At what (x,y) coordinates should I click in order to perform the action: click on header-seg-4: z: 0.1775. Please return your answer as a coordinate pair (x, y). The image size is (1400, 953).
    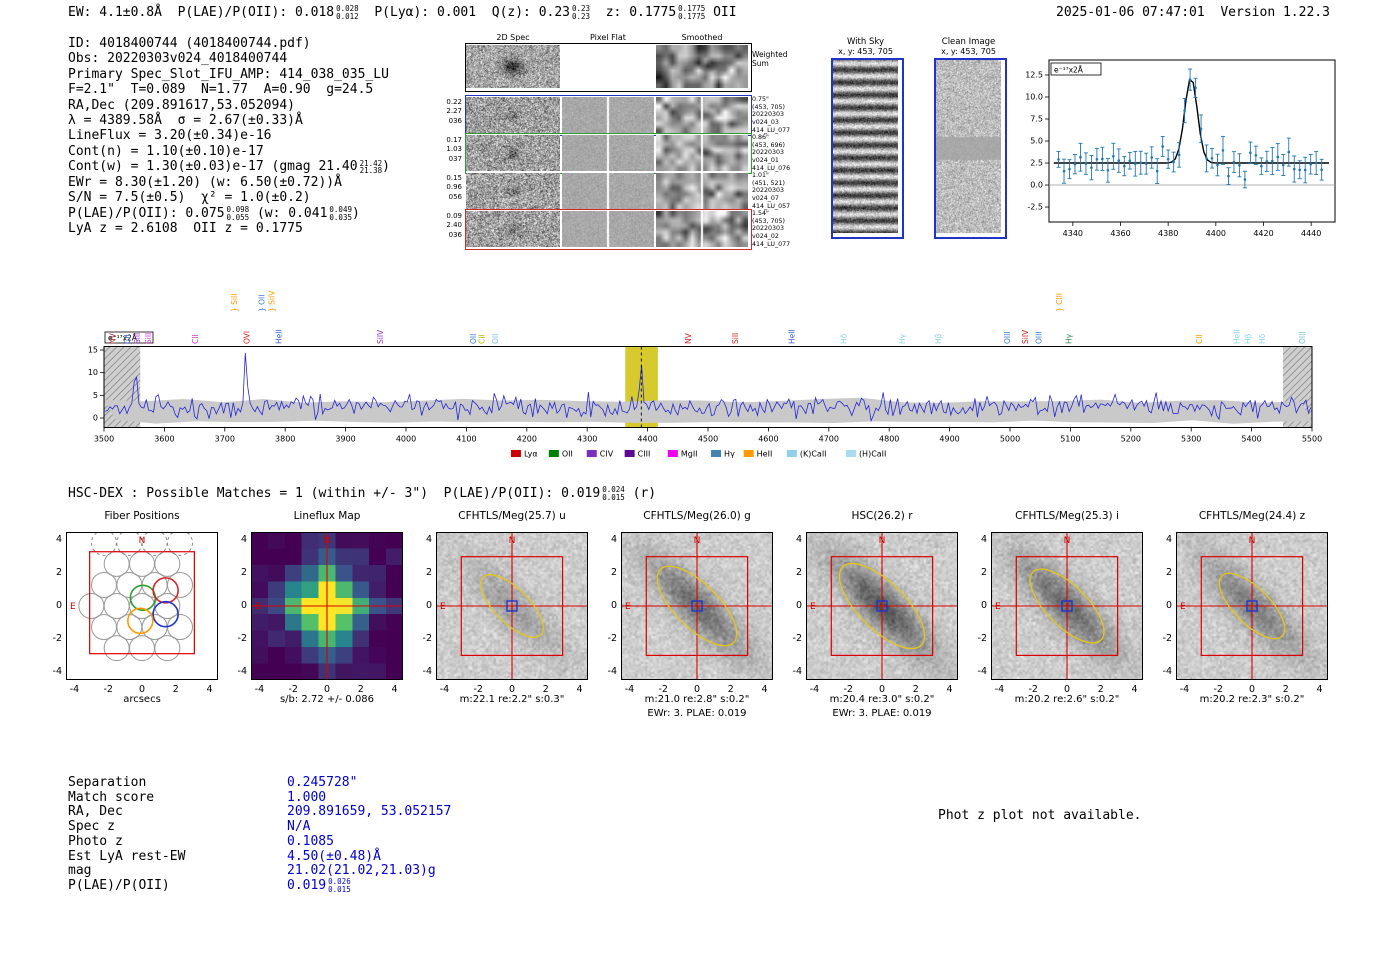
    Looking at the image, I should click on (633, 12).